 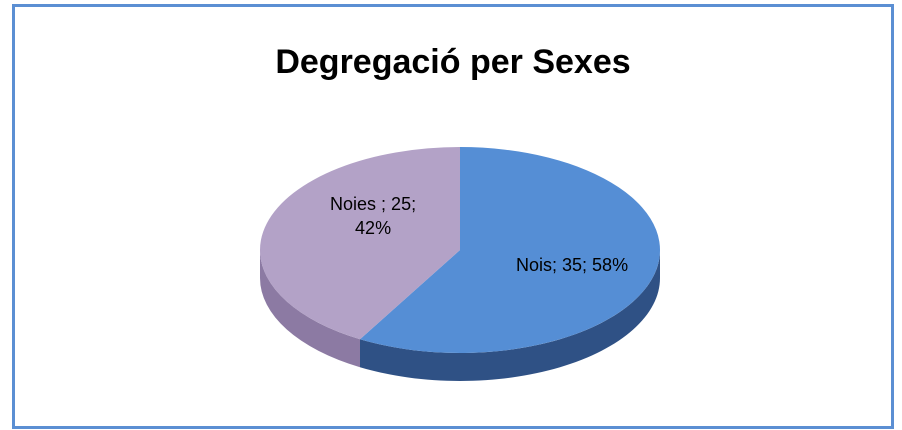 I want to click on data-label: Noies ; 25; 42%, so click(x=373, y=216).